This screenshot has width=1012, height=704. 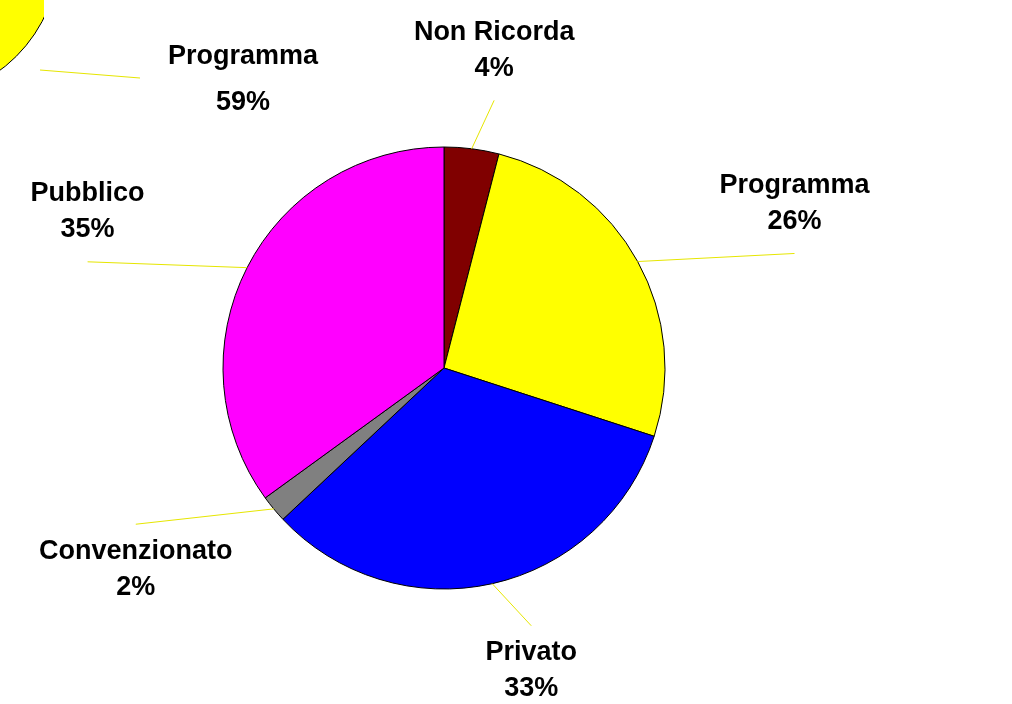 What do you see at coordinates (795, 183) in the screenshot?
I see `slice-label: Programma` at bounding box center [795, 183].